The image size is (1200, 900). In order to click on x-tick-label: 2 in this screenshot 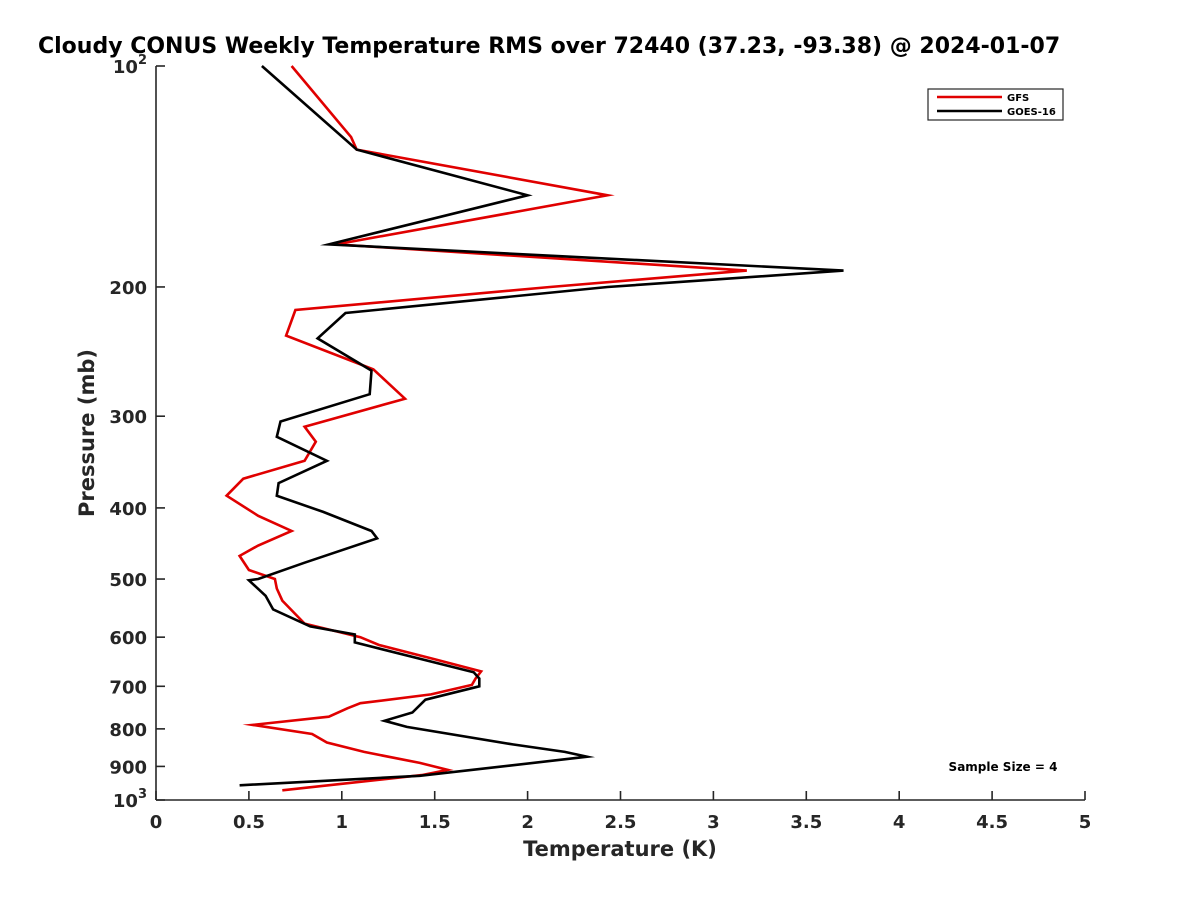, I will do `click(527, 822)`.